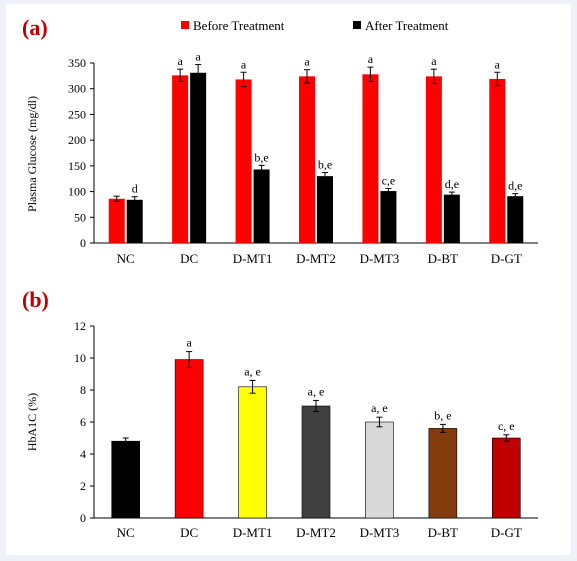 The image size is (577, 561). Describe the element at coordinates (32, 422) in the screenshot. I see `chart-b-y-axis-label: HbA1C (%)` at that location.